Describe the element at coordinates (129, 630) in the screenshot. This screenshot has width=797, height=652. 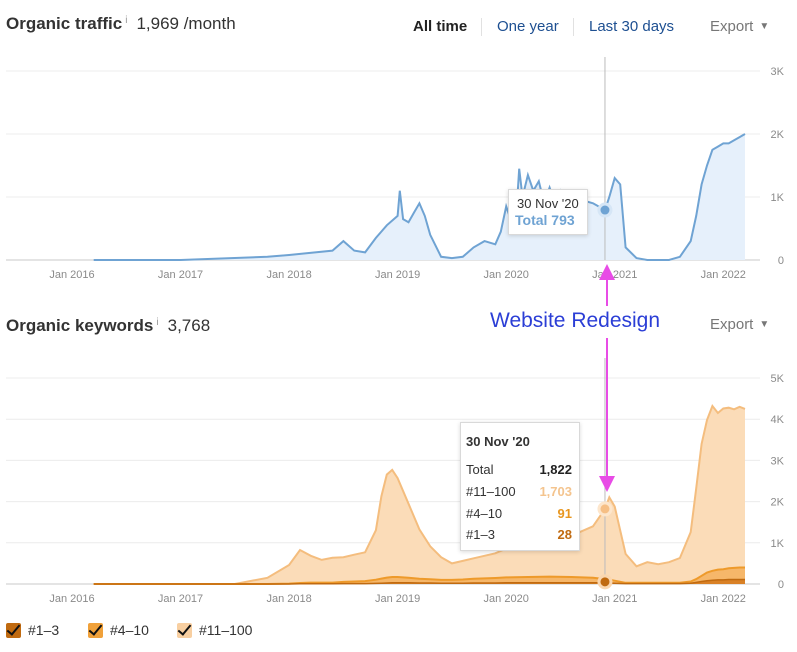
I see `legend-label: #4–10` at that location.